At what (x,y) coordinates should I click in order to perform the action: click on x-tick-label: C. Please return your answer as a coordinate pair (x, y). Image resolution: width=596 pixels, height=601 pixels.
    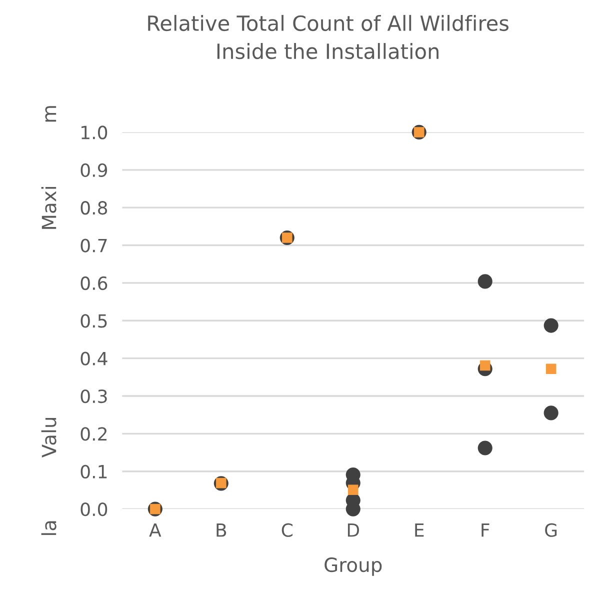
    Looking at the image, I should click on (287, 530).